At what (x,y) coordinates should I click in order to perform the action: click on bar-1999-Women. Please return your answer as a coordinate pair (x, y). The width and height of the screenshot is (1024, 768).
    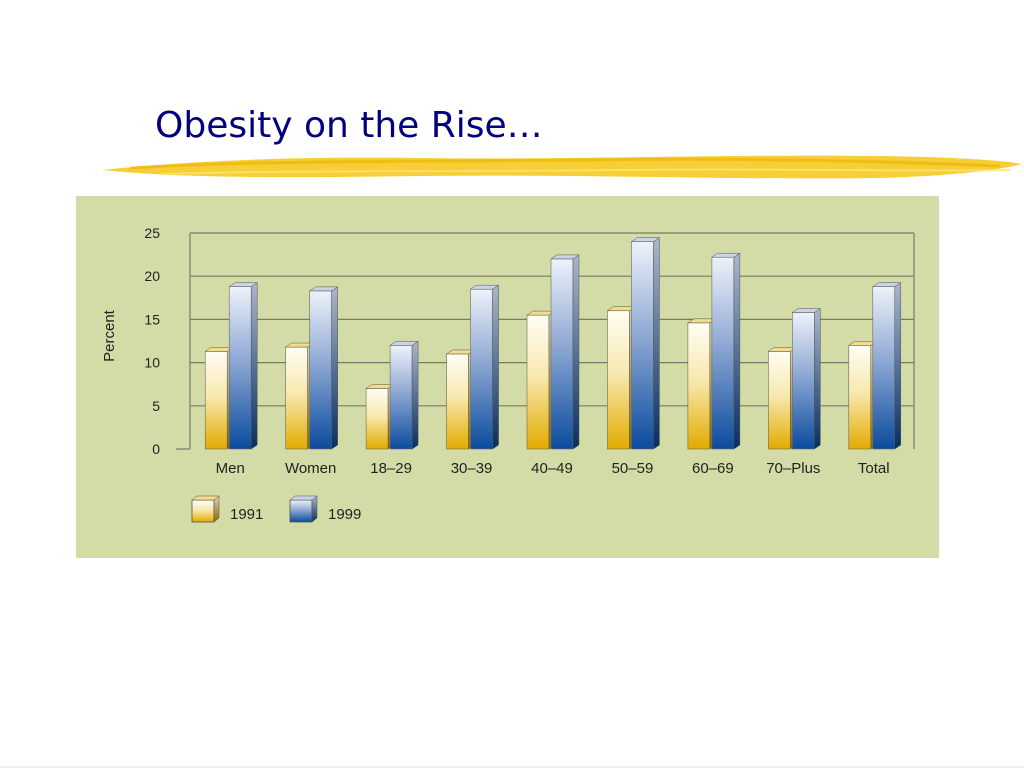
    Looking at the image, I should click on (323, 368).